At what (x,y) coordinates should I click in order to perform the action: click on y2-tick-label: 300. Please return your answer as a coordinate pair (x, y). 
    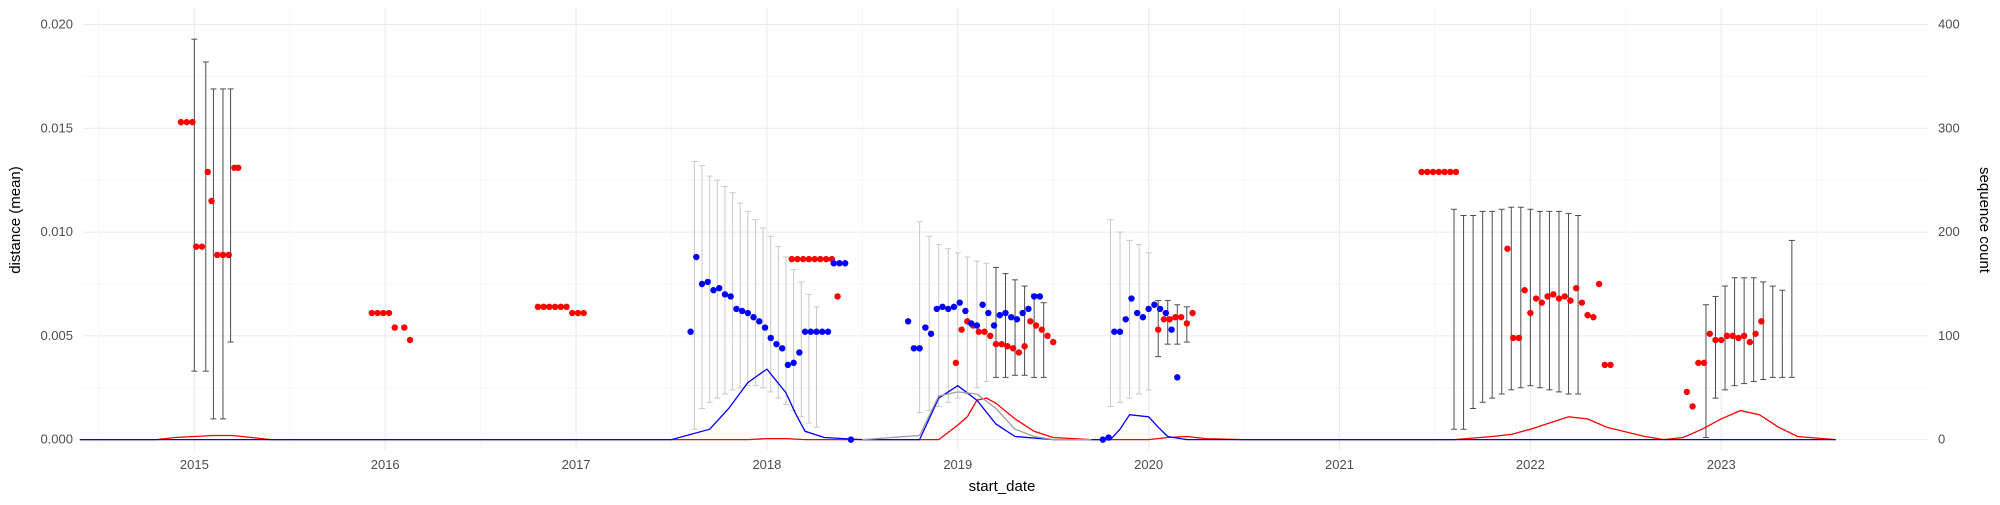
    Looking at the image, I should click on (1949, 127).